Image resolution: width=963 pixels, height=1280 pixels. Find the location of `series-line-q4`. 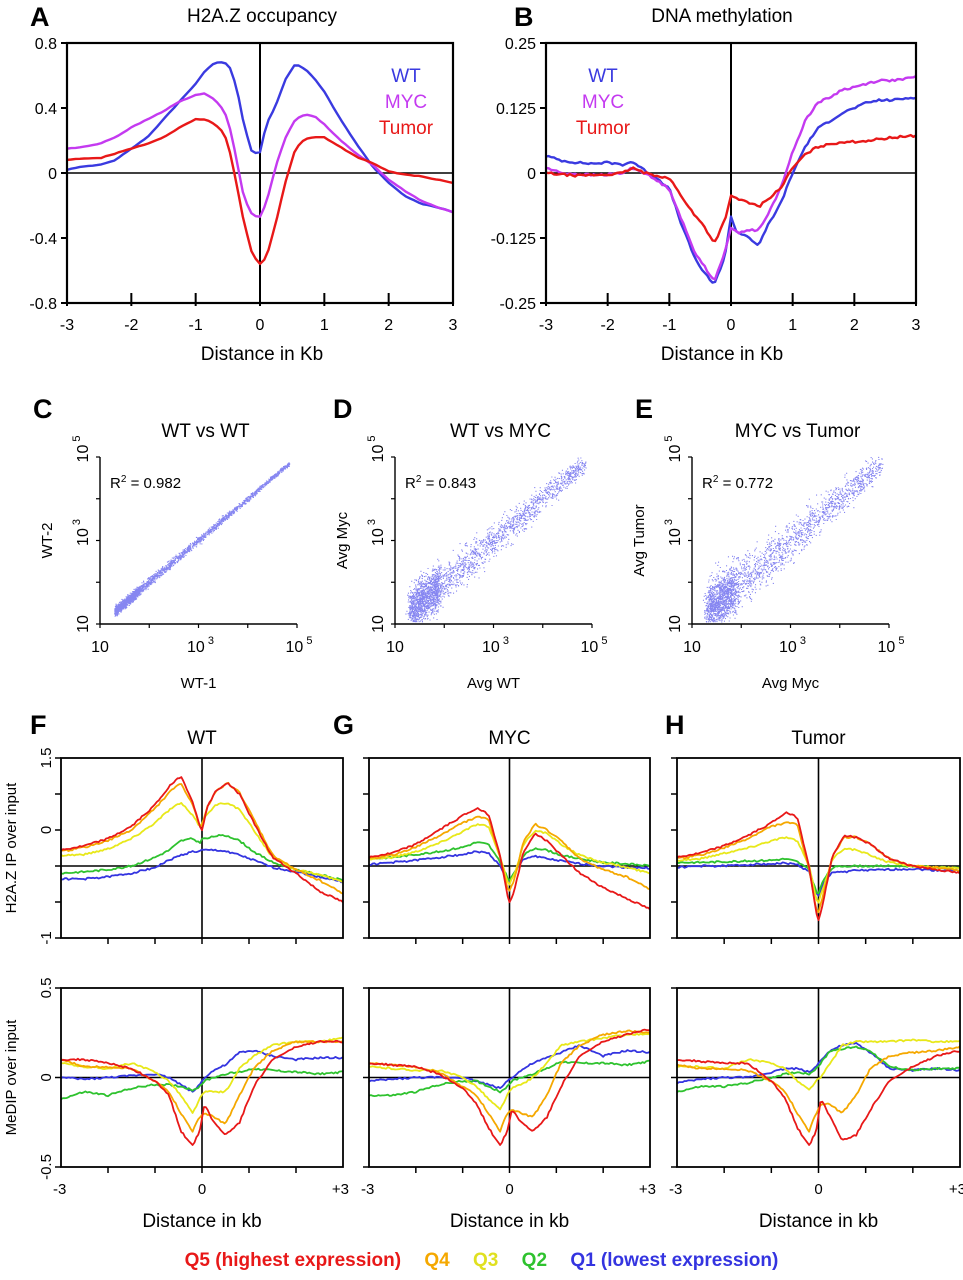

series-line-q4 is located at coordinates (509, 853).